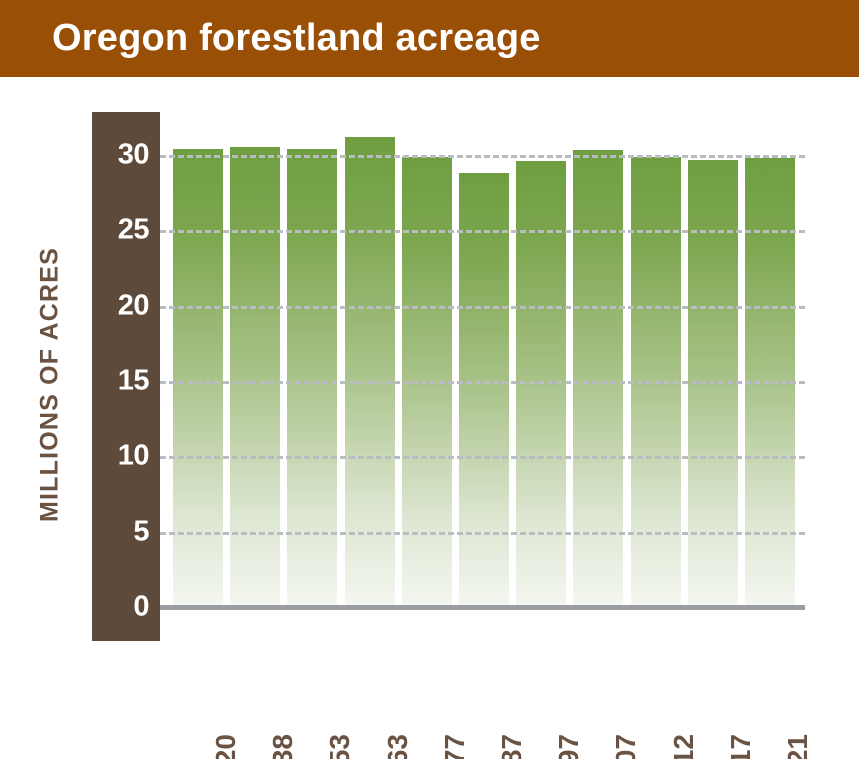 This screenshot has height=759, width=859. Describe the element at coordinates (397, 746) in the screenshot. I see `x-tick-label: 1963` at that location.